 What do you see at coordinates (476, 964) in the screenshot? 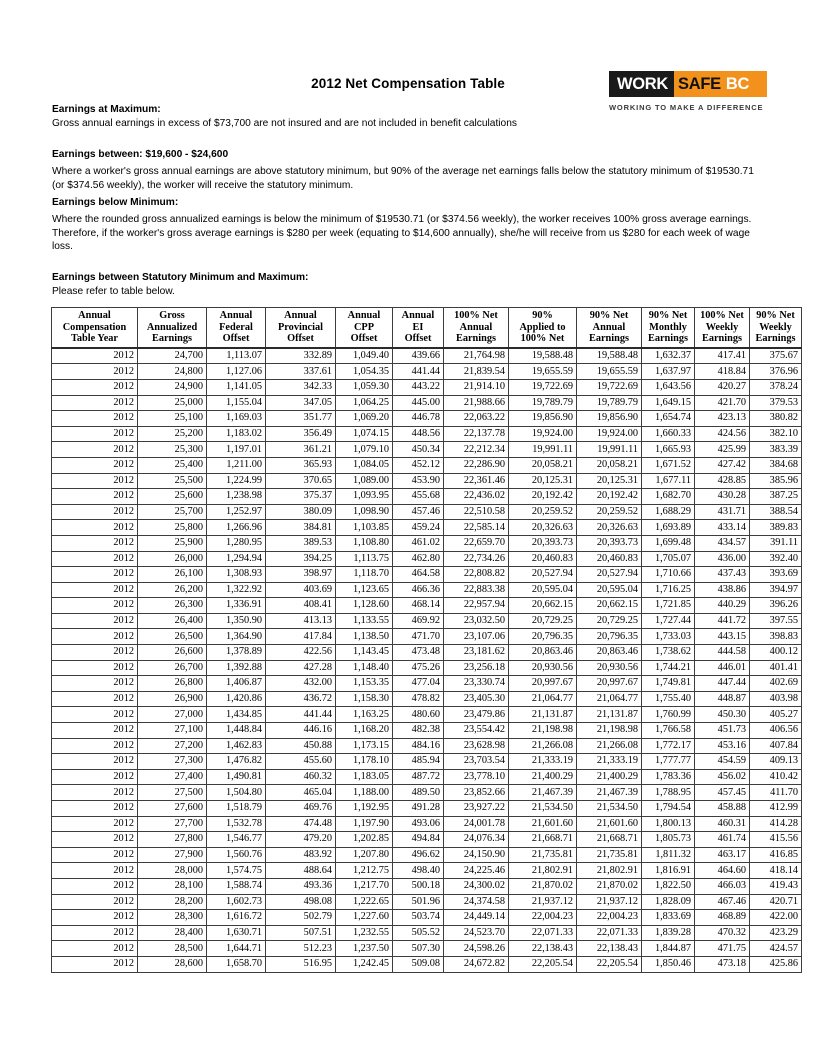
I see `table-cell: 24,672.82` at bounding box center [476, 964].